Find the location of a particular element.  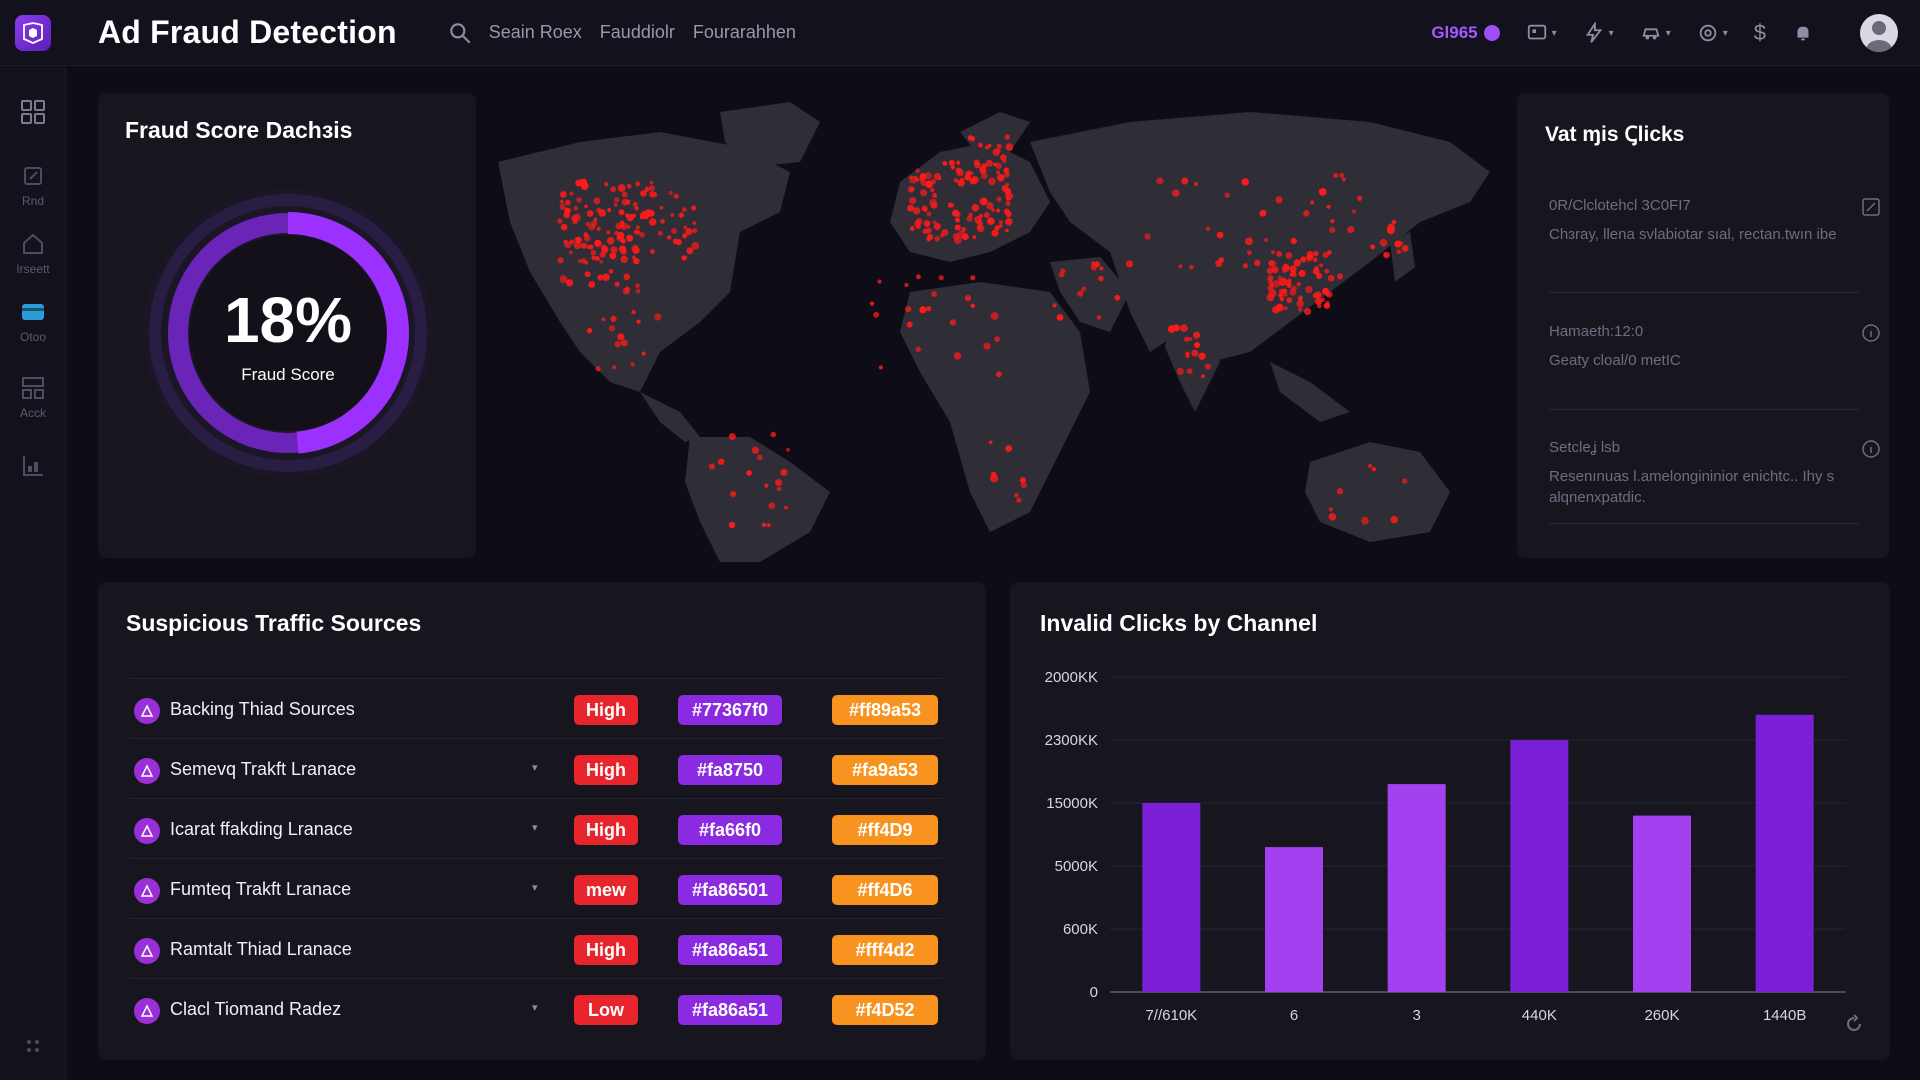

nav-item-2: Fauddiolr is located at coordinates (637, 32).